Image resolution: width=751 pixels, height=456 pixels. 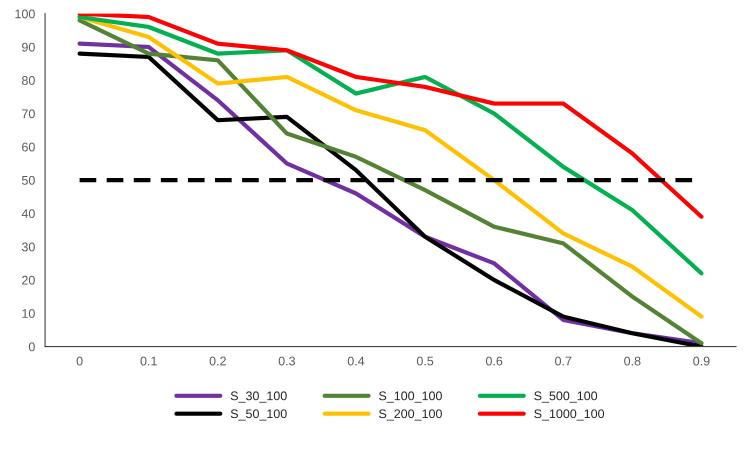 I want to click on y-tick-label: 100, so click(x=25, y=13).